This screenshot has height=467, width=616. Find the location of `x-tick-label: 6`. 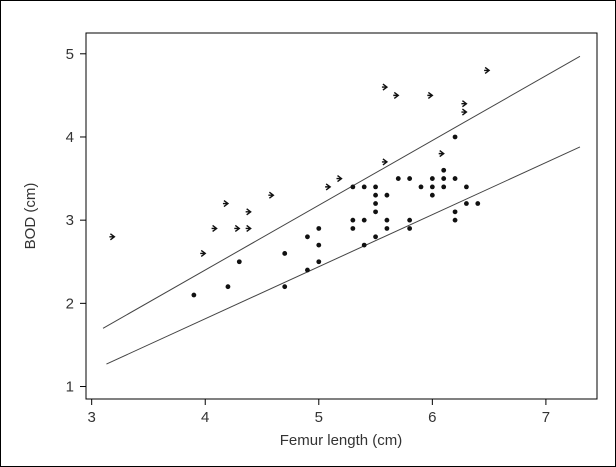

x-tick-label: 6 is located at coordinates (432, 417).